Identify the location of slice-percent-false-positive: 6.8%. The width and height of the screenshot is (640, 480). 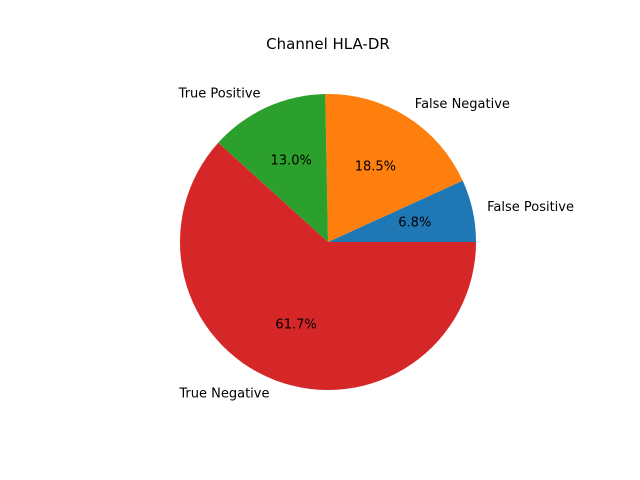
(414, 223).